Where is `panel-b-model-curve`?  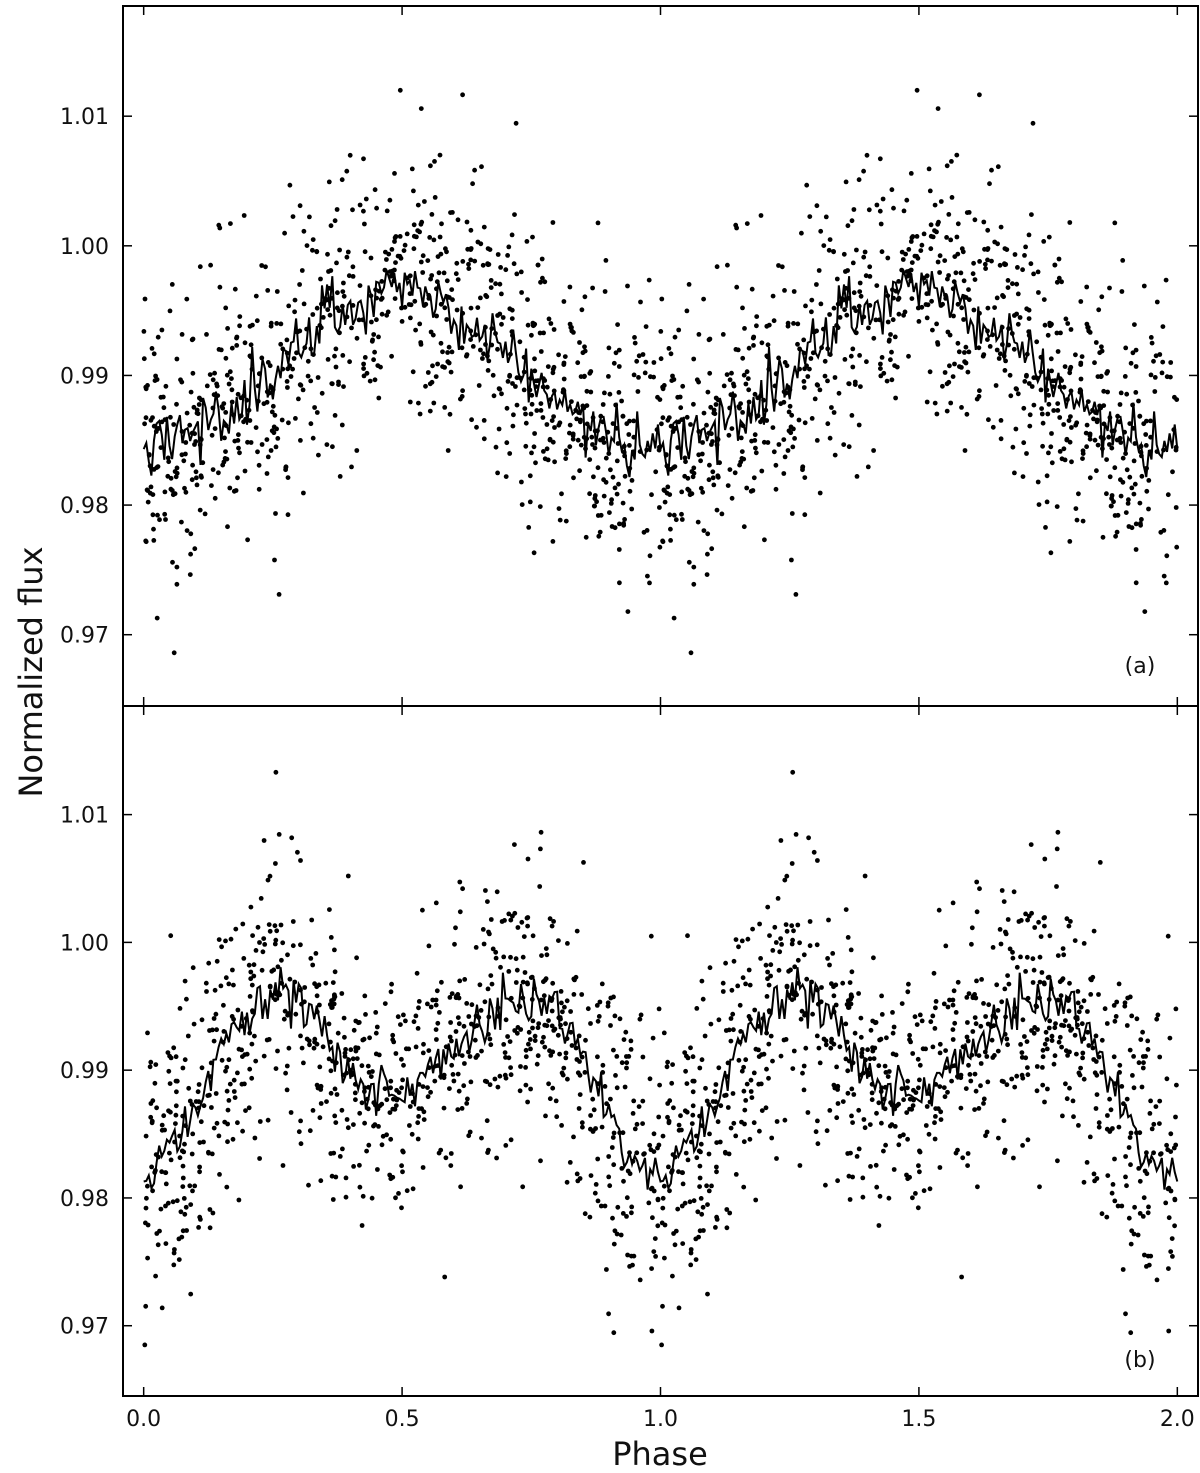 panel-b-model-curve is located at coordinates (661, 1079).